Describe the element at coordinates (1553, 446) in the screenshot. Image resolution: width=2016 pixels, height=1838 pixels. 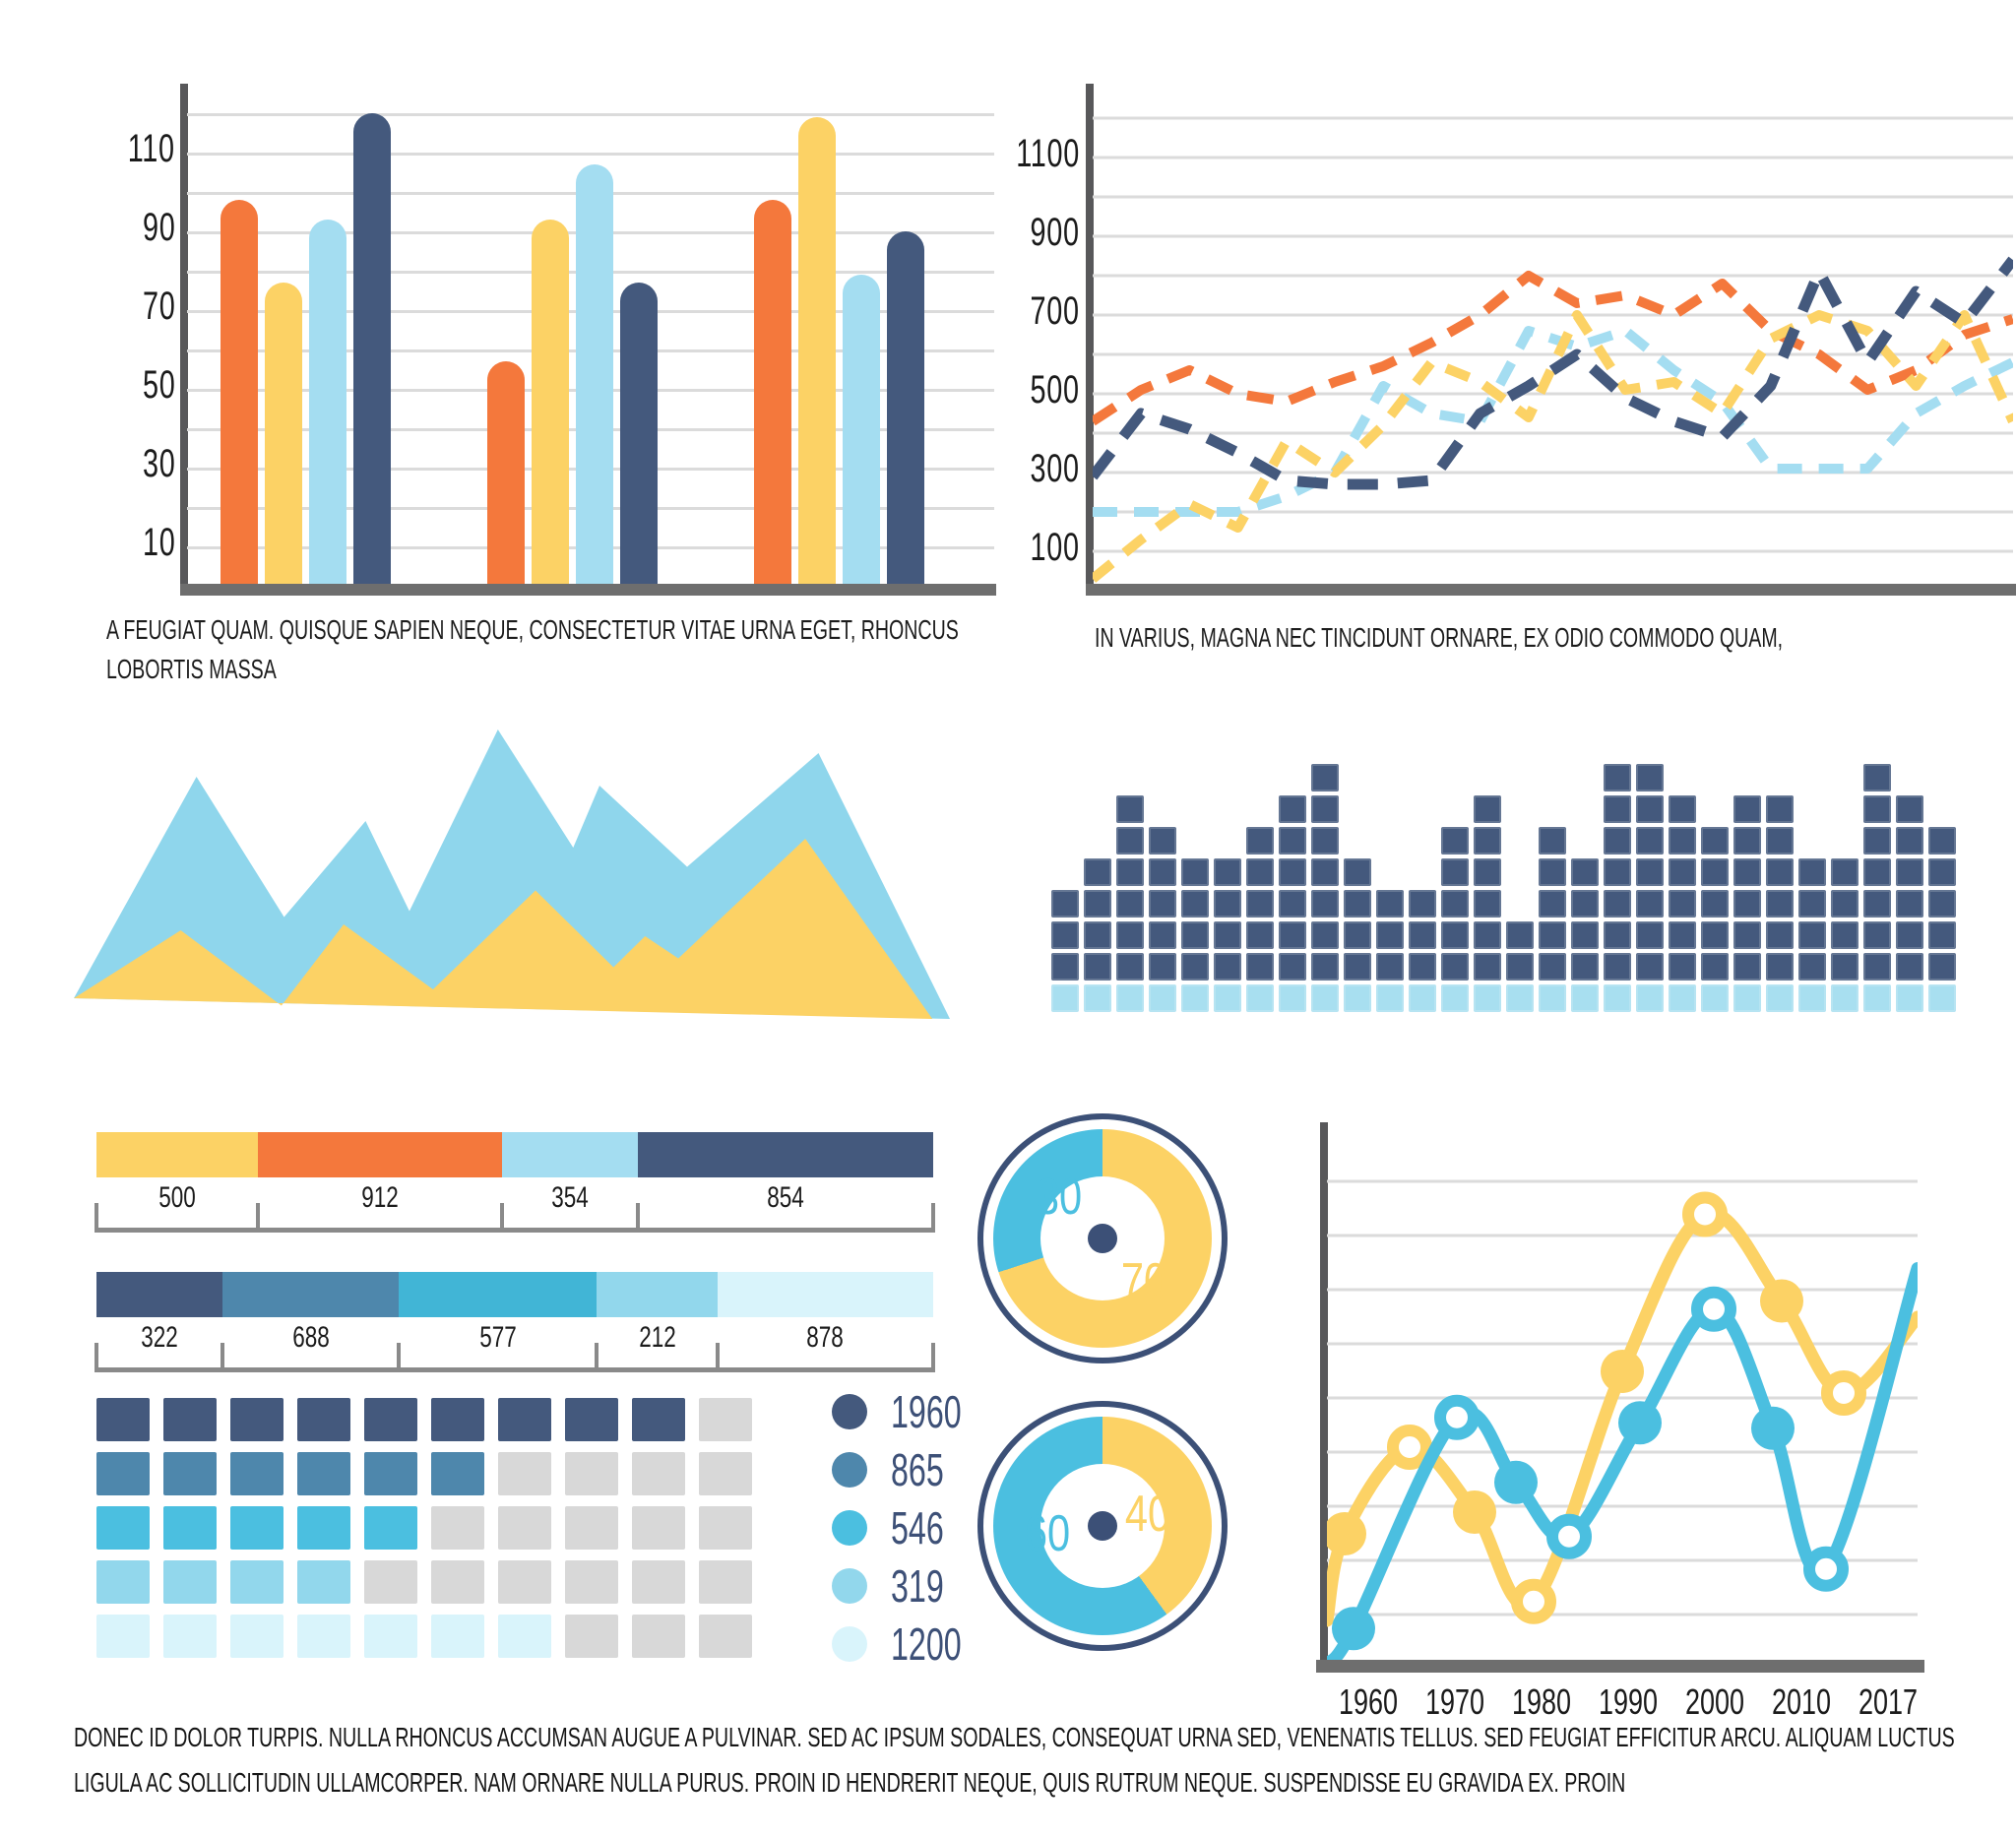
I see `dashed-line-yellow` at that location.